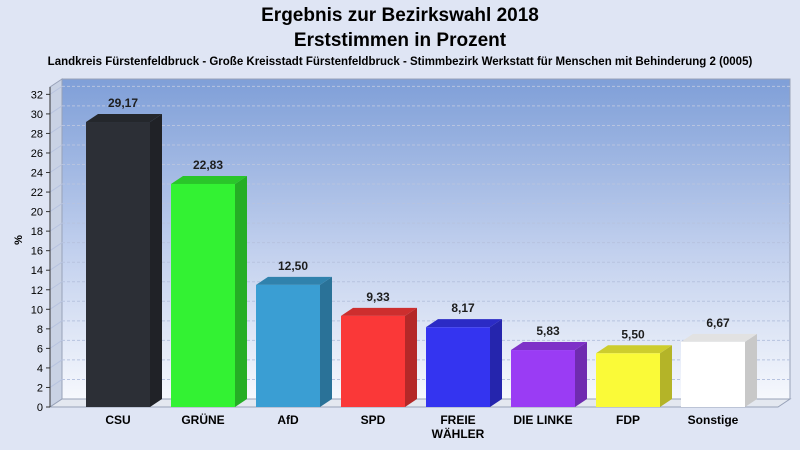 Image resolution: width=800 pixels, height=450 pixels. Describe the element at coordinates (208, 165) in the screenshot. I see `value-label: 22,83` at that location.